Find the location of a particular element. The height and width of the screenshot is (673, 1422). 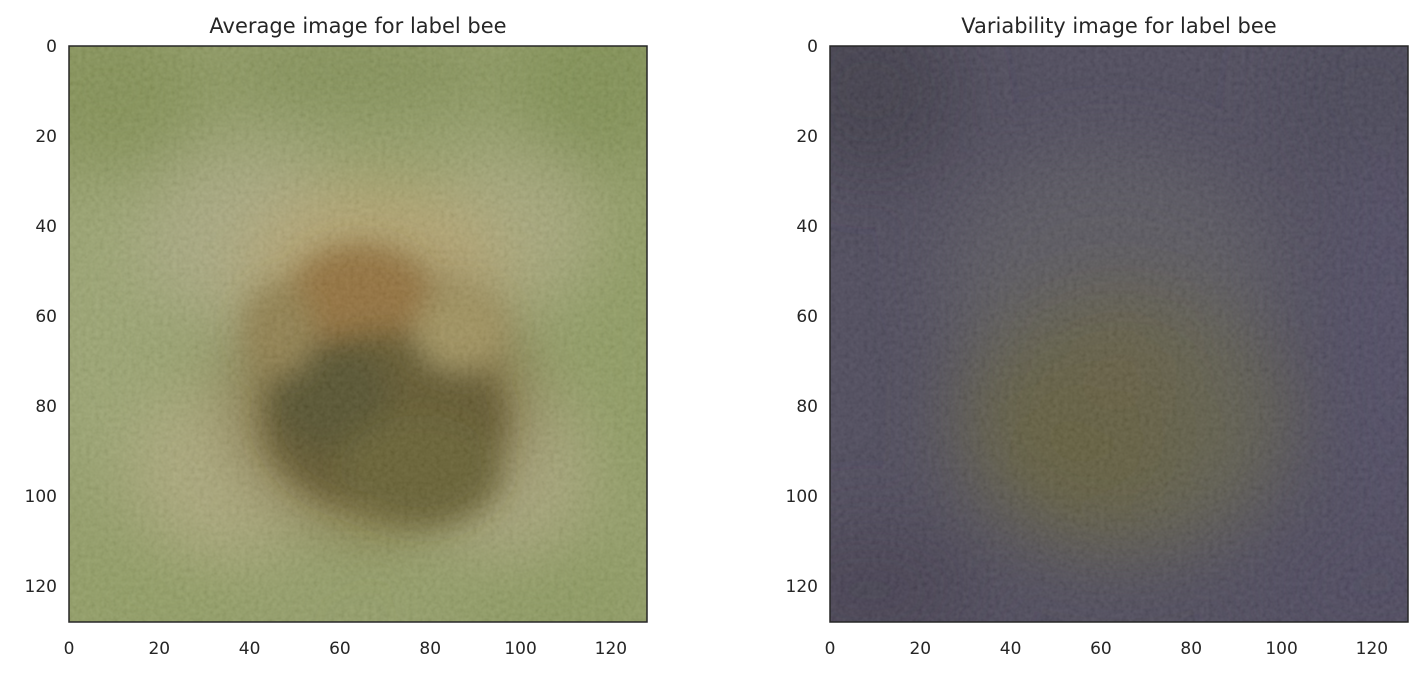

average-y-tick-label: 80 is located at coordinates (46, 407).